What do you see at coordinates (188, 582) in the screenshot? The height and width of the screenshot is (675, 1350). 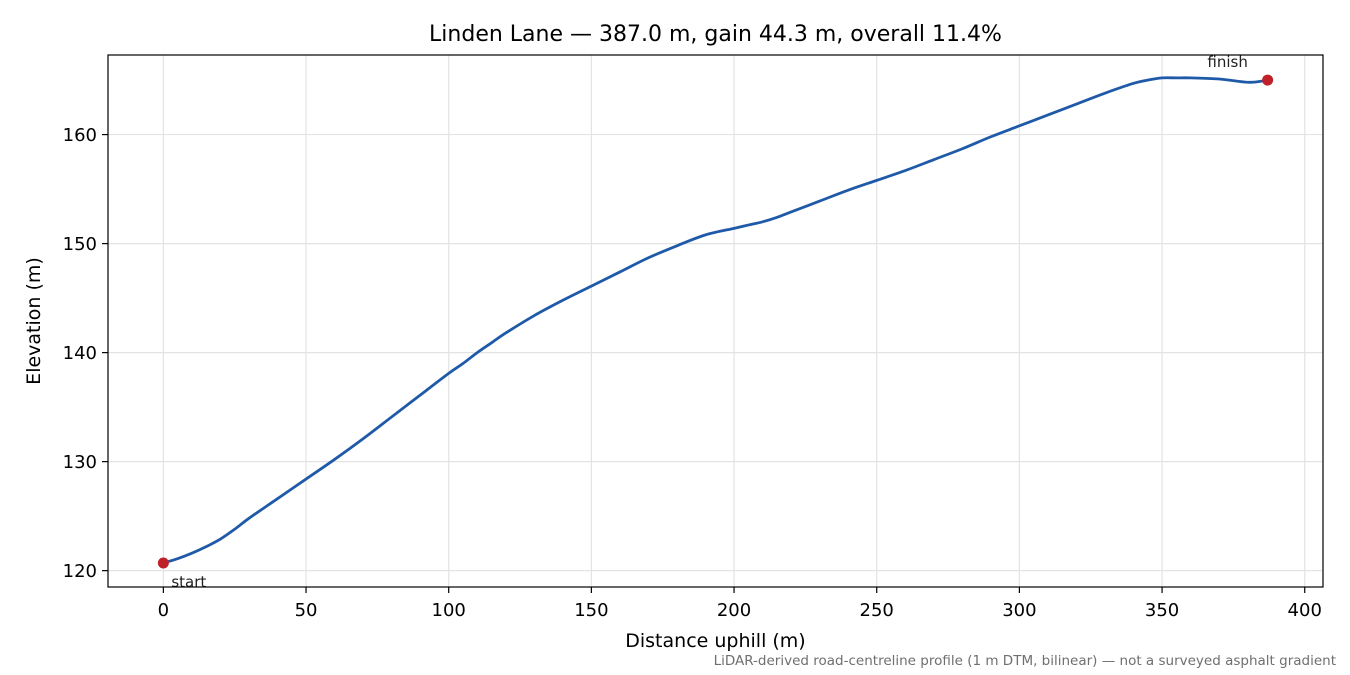 I see `start-label: start` at bounding box center [188, 582].